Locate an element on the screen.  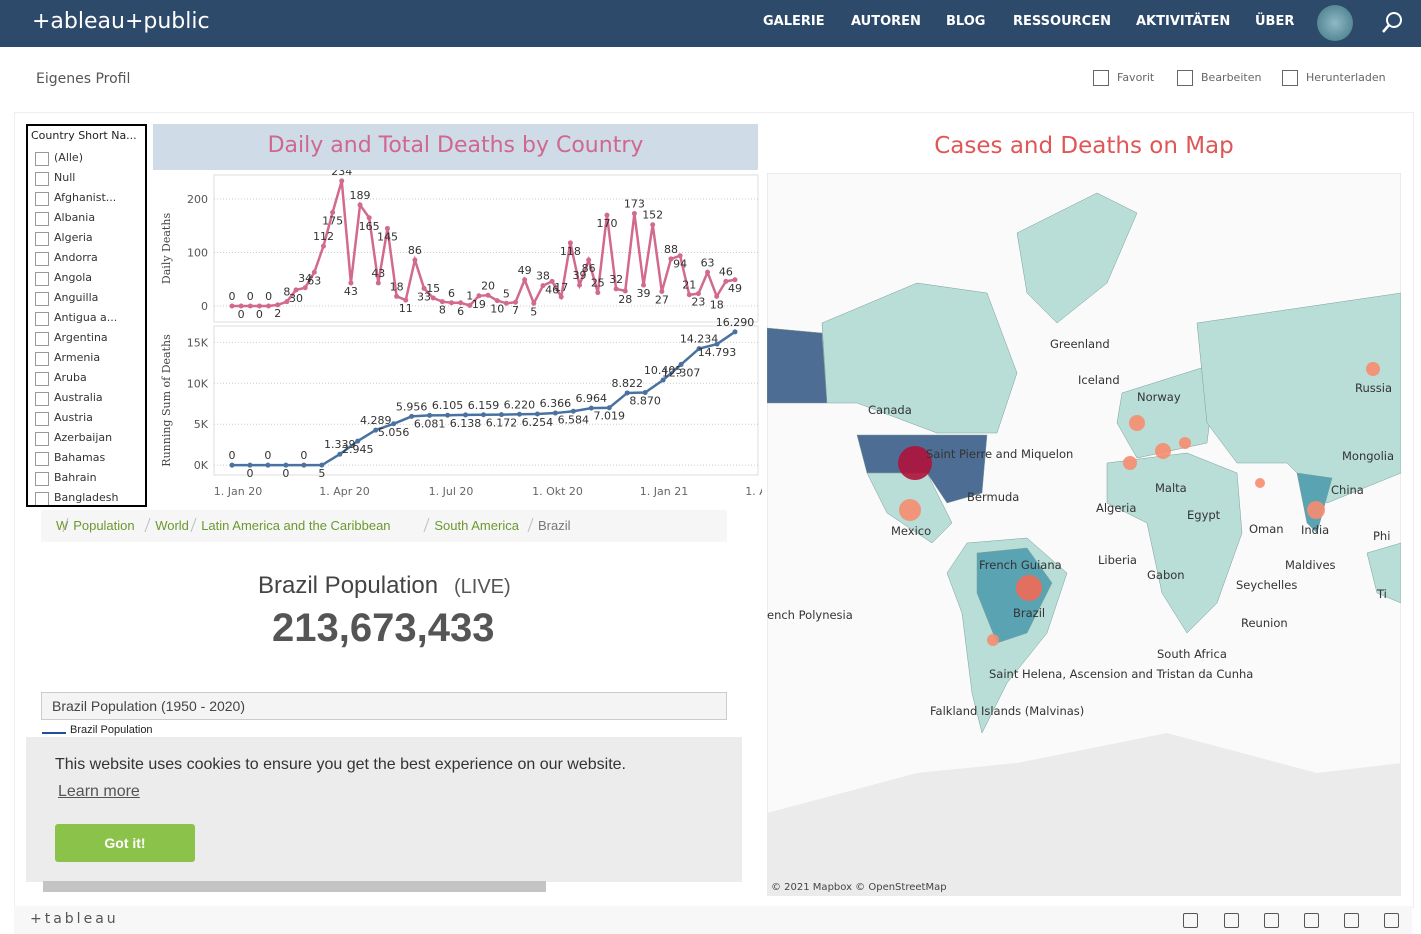
landmass is located at coordinates (1167, 410).